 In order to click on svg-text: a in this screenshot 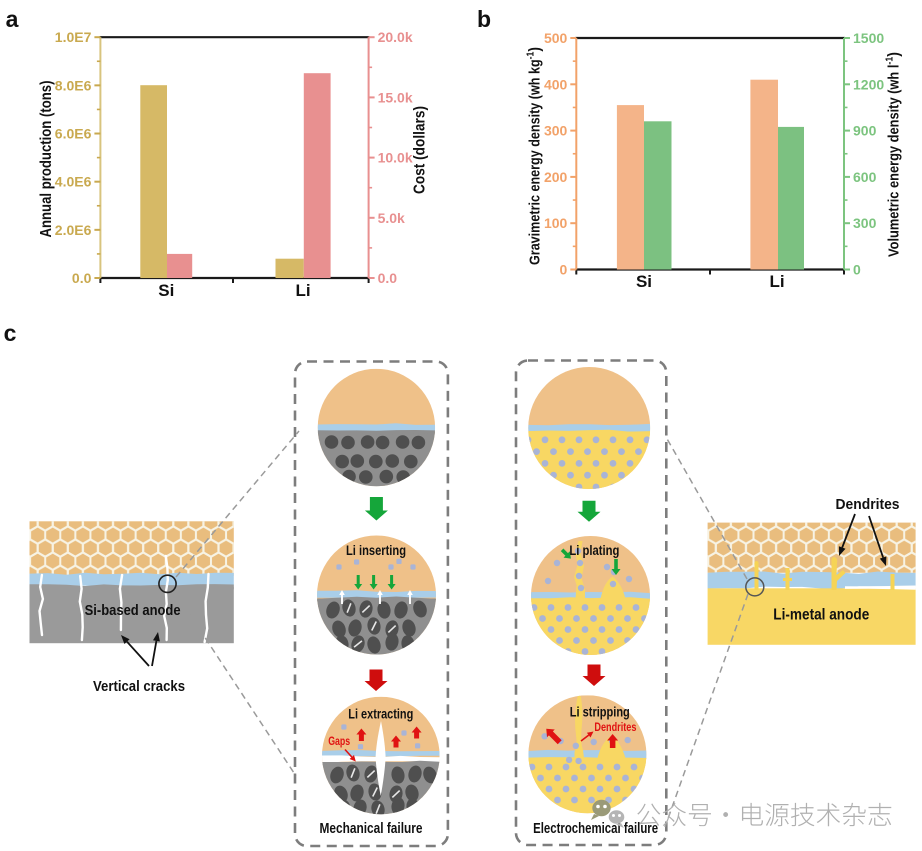, I will do `click(12, 19)`.